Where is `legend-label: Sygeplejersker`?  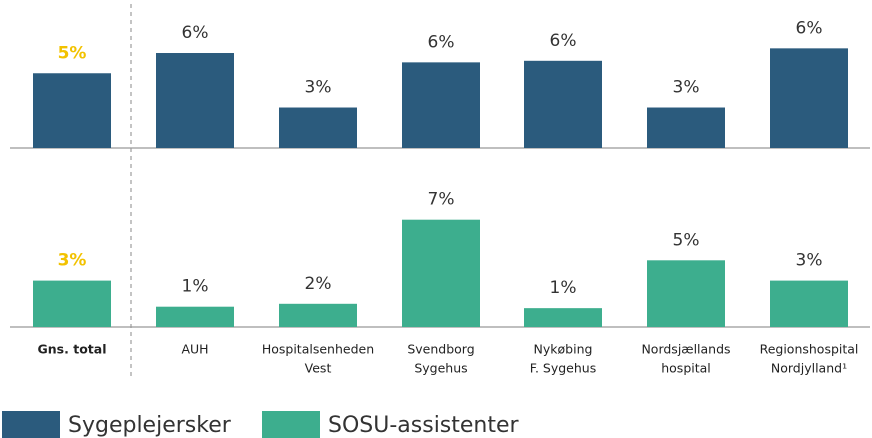
legend-label: Sygeplejersker is located at coordinates (150, 425).